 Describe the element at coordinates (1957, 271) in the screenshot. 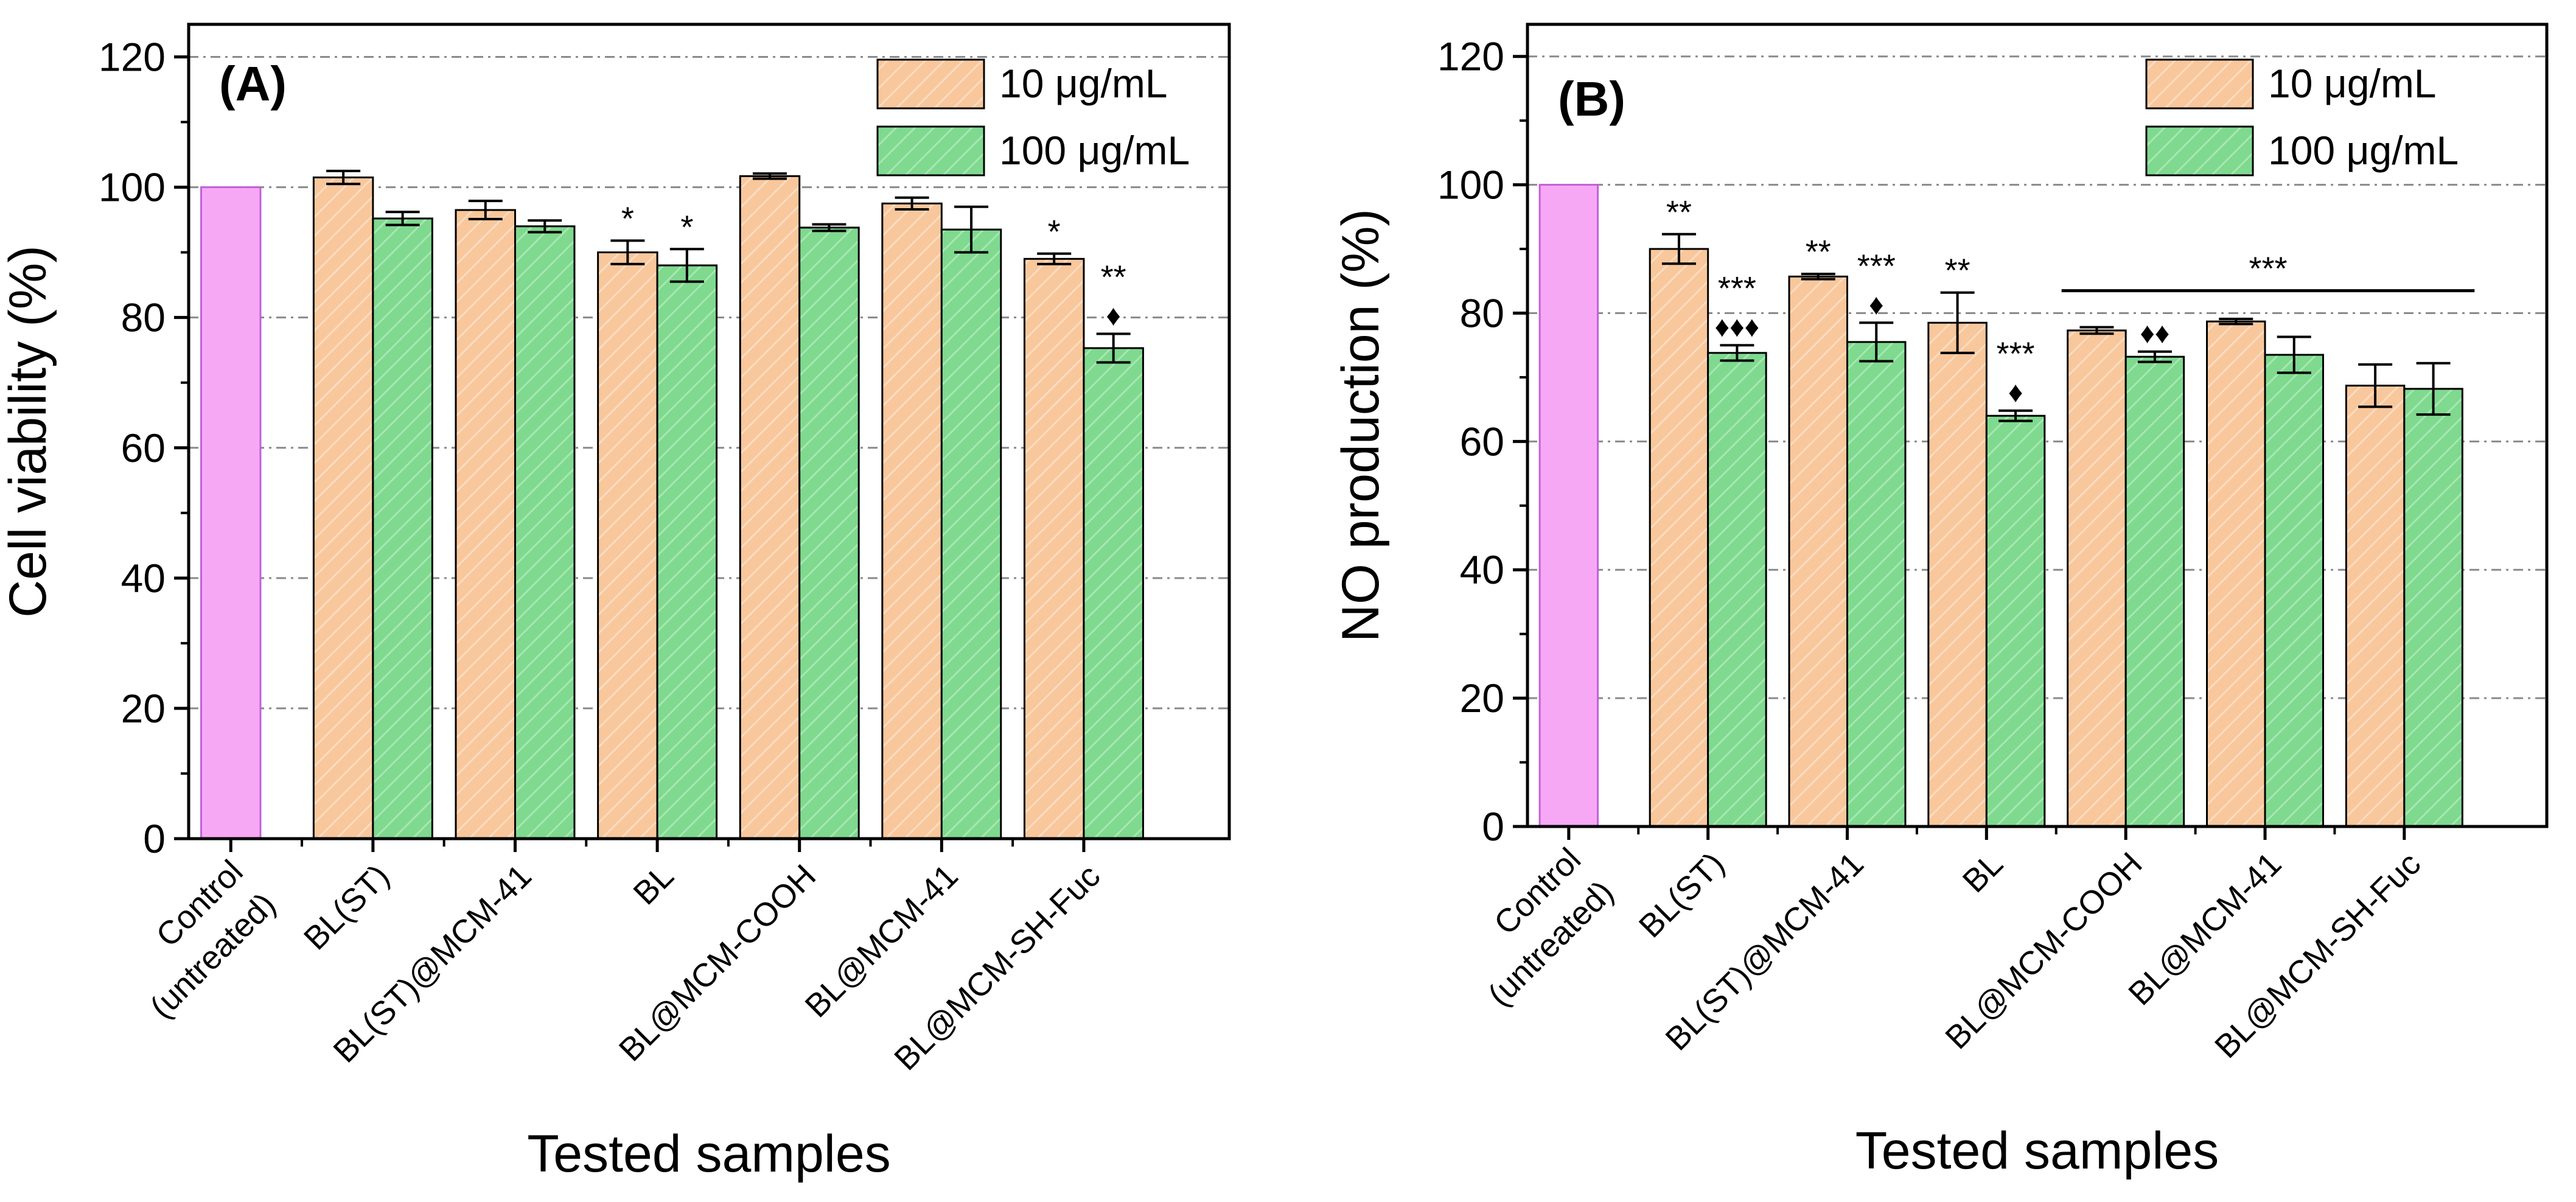

I see `panel-b-significance-stars-10-3: **` at that location.